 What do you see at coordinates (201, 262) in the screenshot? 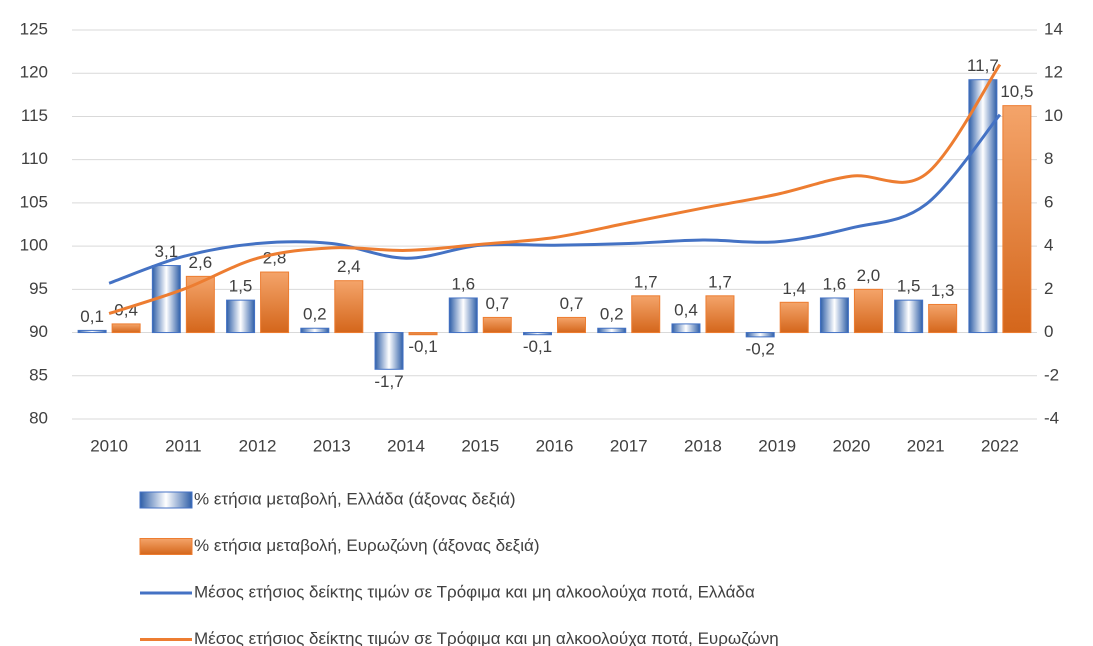
I see `data-label: 2,6` at bounding box center [201, 262].